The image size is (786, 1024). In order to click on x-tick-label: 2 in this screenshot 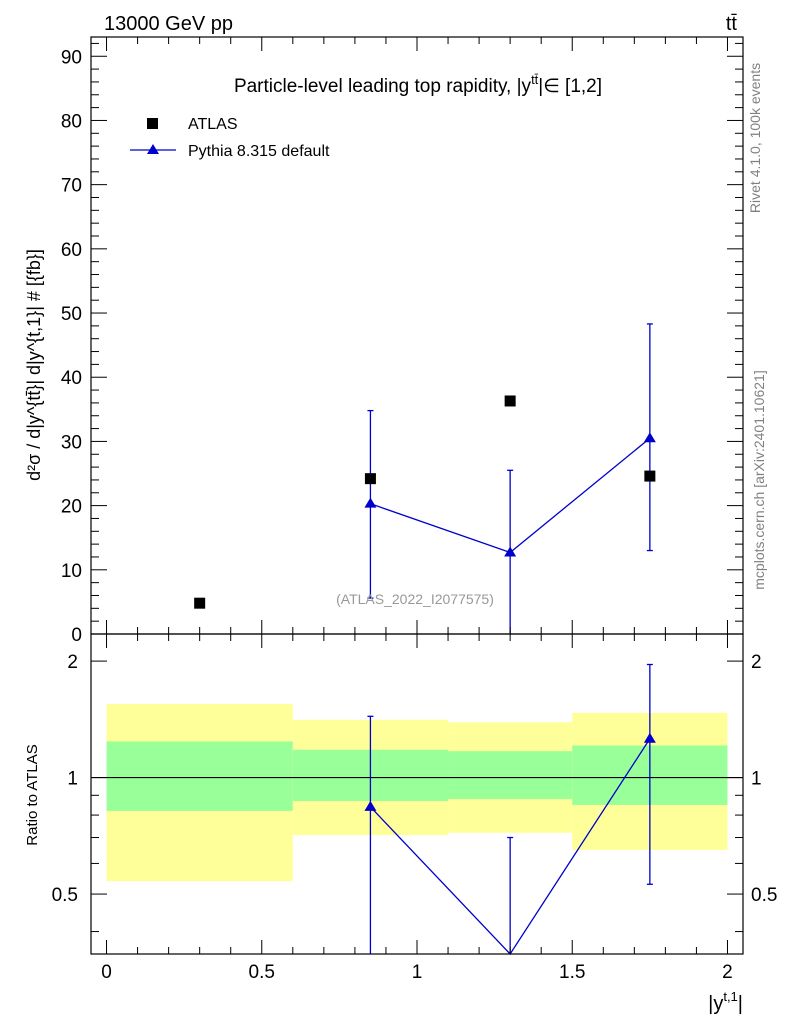, I will do `click(727, 972)`.